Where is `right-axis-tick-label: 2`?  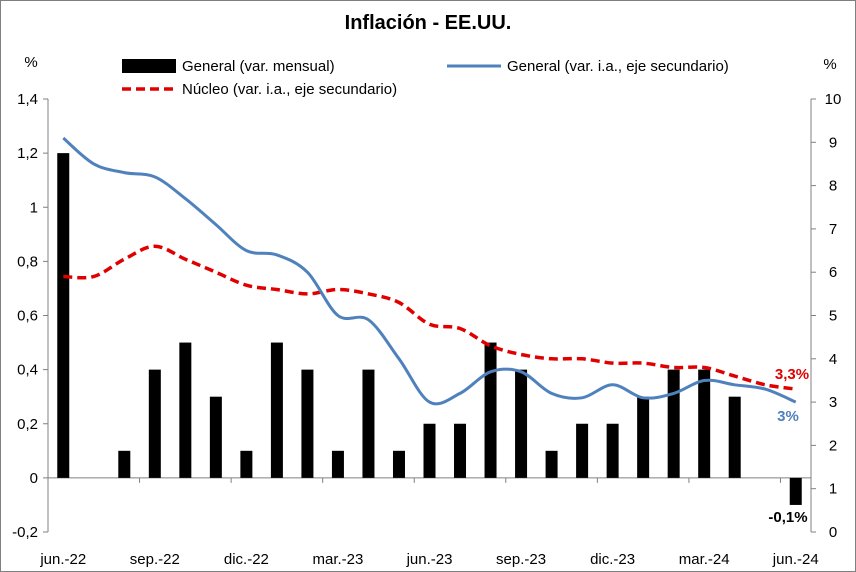
right-axis-tick-label: 2 is located at coordinates (833, 445).